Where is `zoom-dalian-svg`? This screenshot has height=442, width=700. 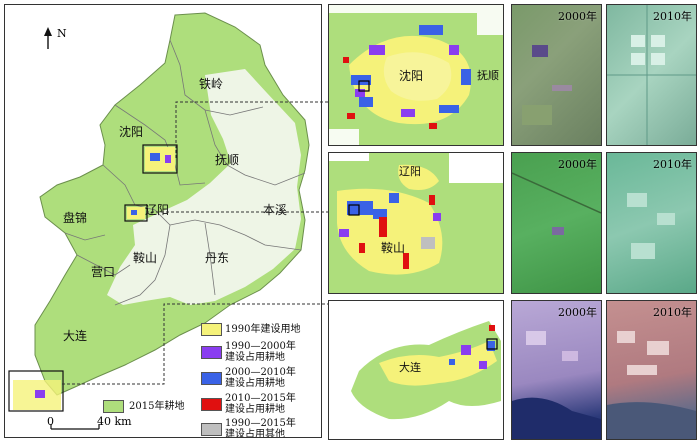
zoom-dalian-svg is located at coordinates (416, 370).